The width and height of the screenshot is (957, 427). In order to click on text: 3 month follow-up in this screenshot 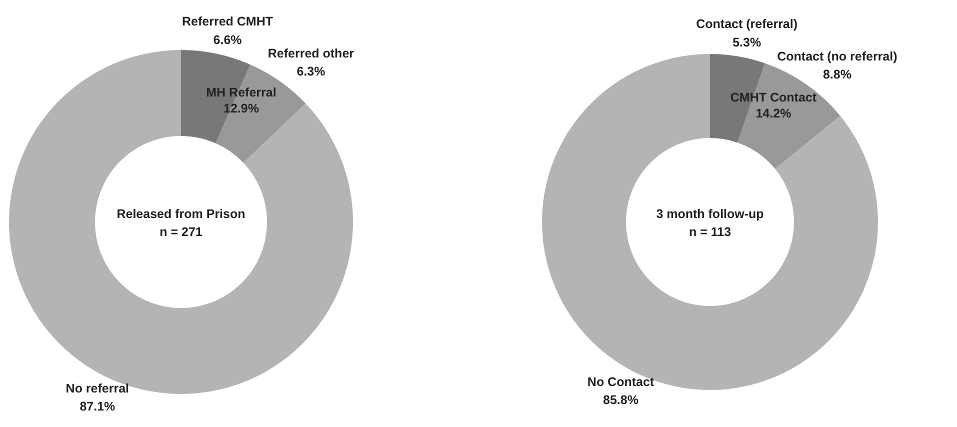, I will do `click(710, 214)`.